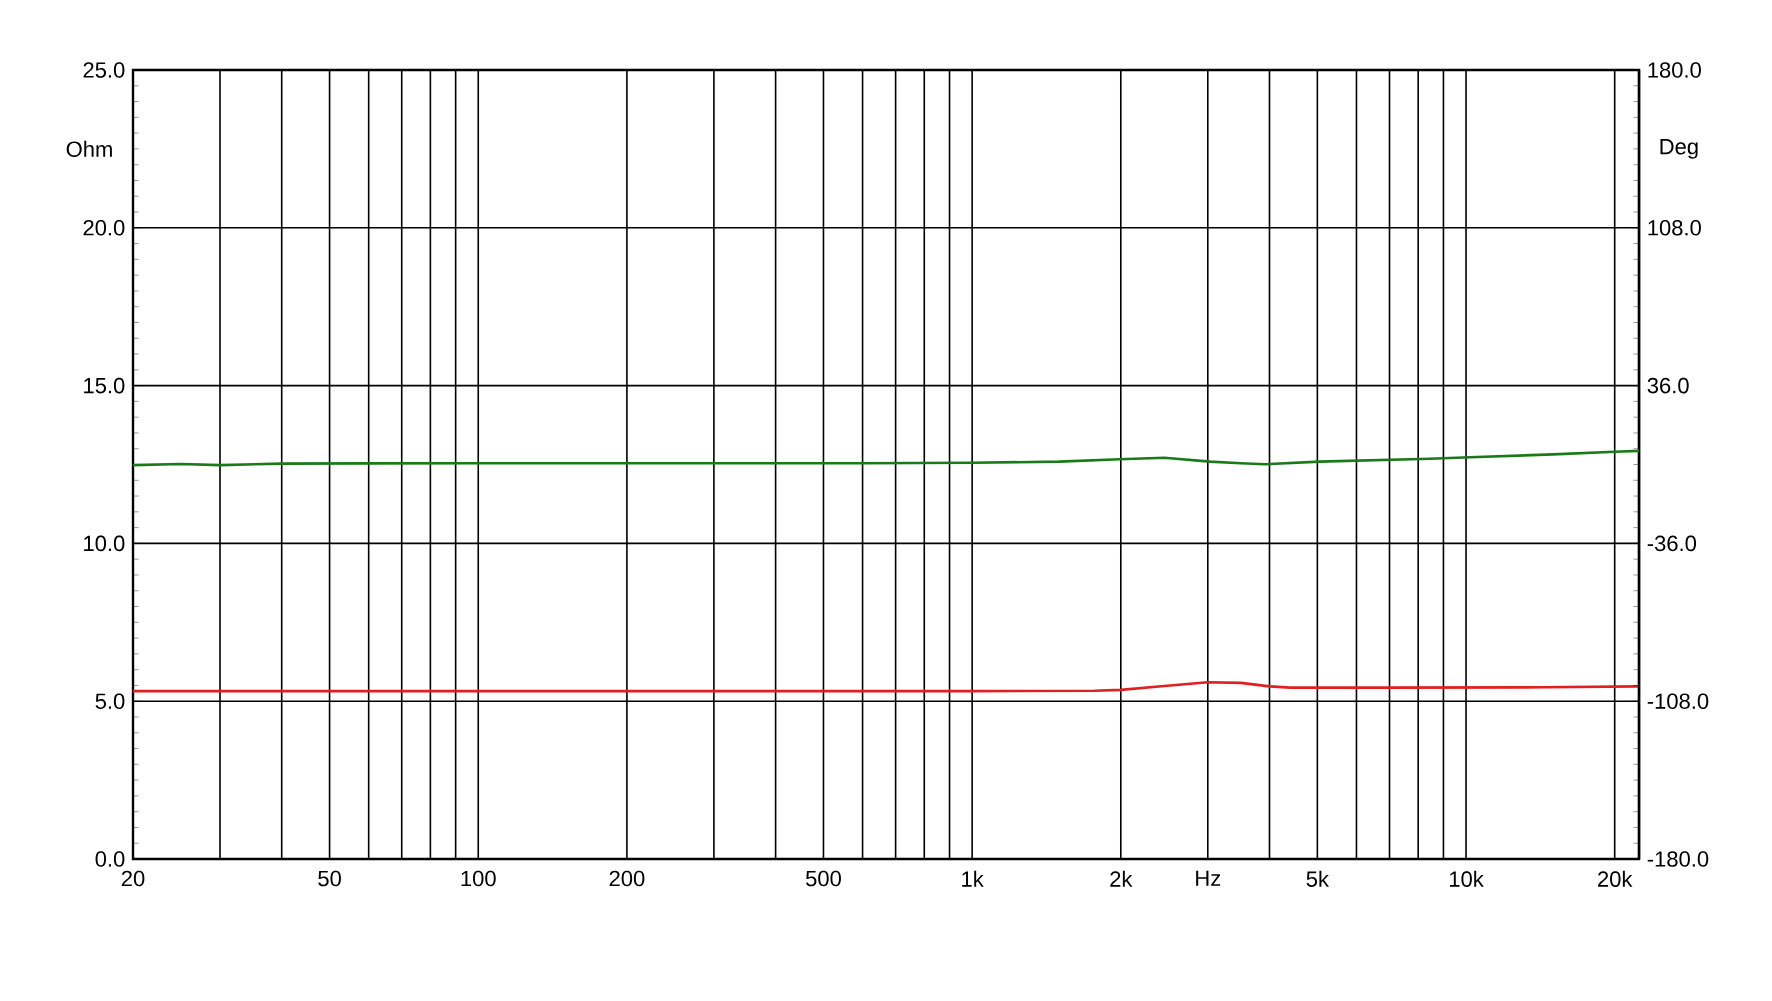 The height and width of the screenshot is (1001, 1772). Describe the element at coordinates (1466, 878) in the screenshot. I see `x-tick-label: 10k` at that location.